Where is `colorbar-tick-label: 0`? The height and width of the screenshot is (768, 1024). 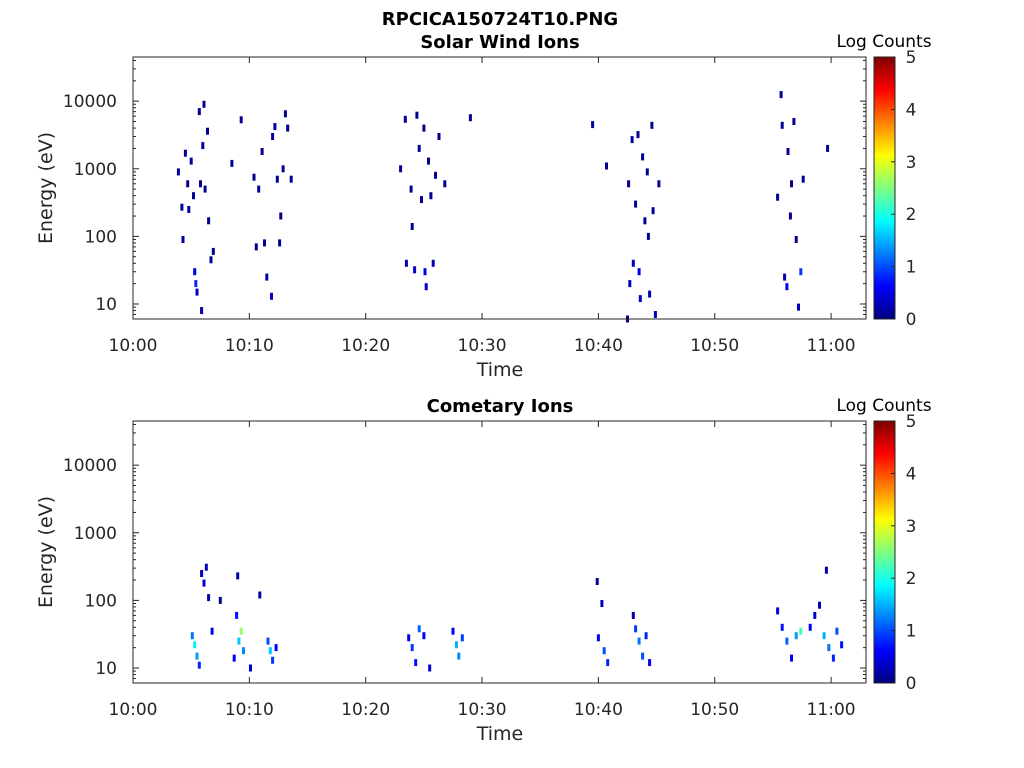
colorbar-tick-label: 0 is located at coordinates (911, 684).